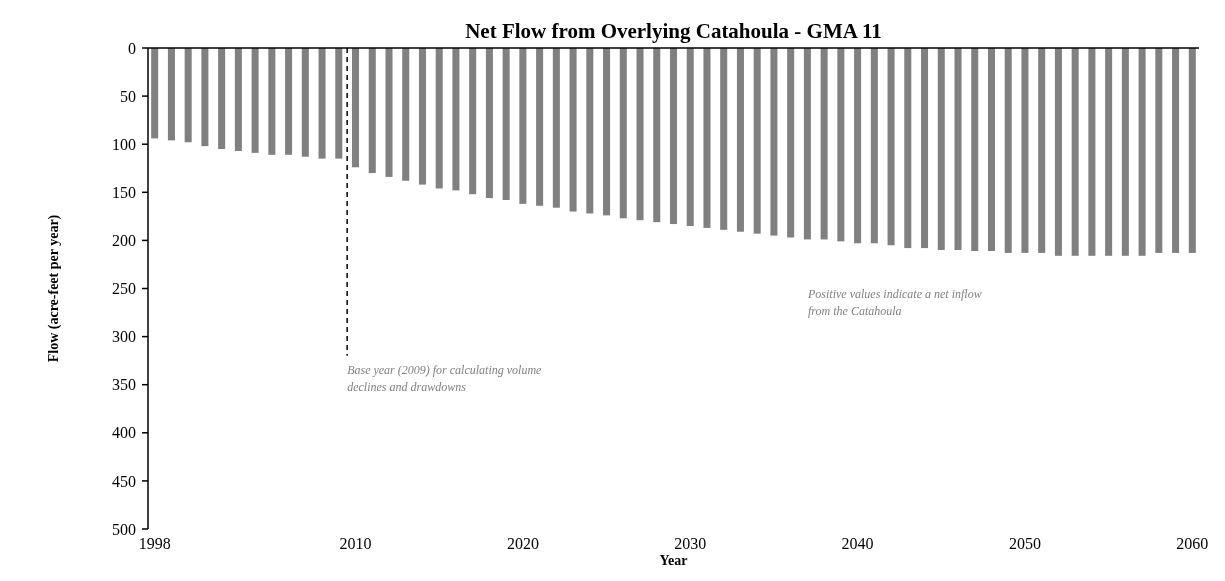 This screenshot has width=1225, height=581. Describe the element at coordinates (894, 302) in the screenshot. I see `annotation: Positive values indicate a net inflow from the Catahoula` at that location.